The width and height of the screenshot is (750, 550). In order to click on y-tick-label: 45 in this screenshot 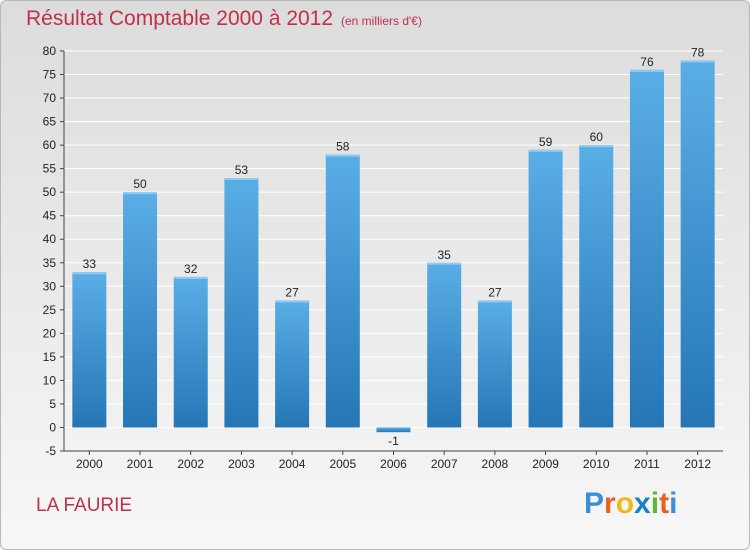, I will do `click(50, 216)`.